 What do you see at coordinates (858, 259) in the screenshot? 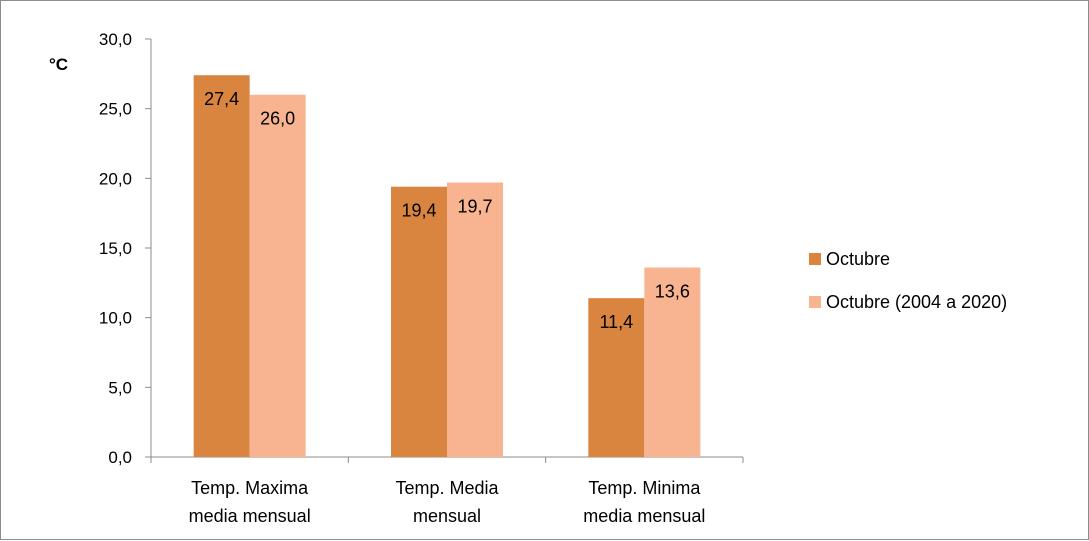
I see `legend-label: Octubre` at bounding box center [858, 259].